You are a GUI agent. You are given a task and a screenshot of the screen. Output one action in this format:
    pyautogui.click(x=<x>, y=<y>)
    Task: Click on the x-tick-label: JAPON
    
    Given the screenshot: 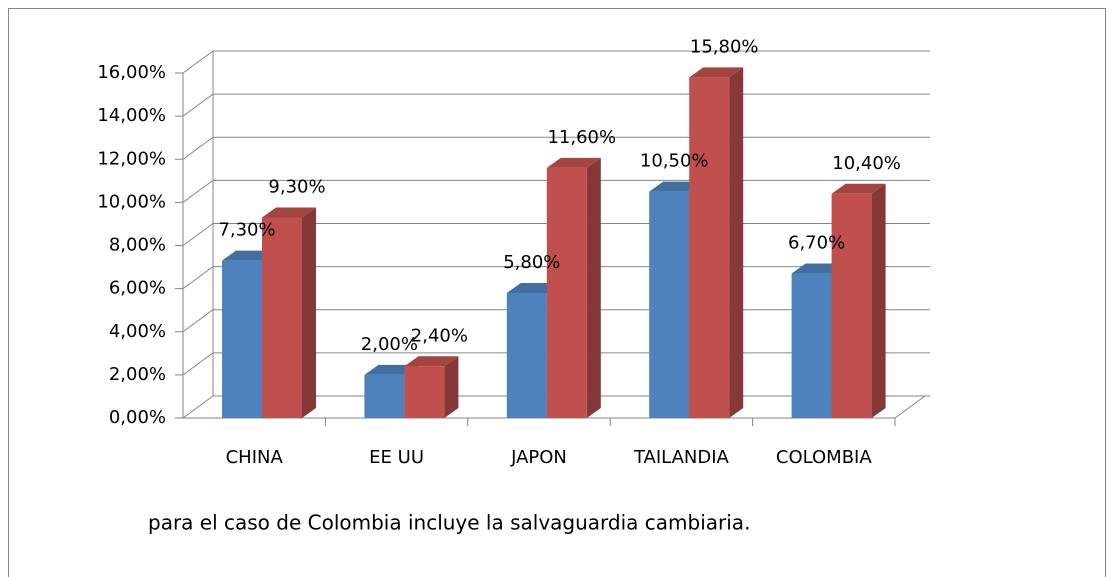 What is the action you would take?
    pyautogui.click(x=538, y=457)
    